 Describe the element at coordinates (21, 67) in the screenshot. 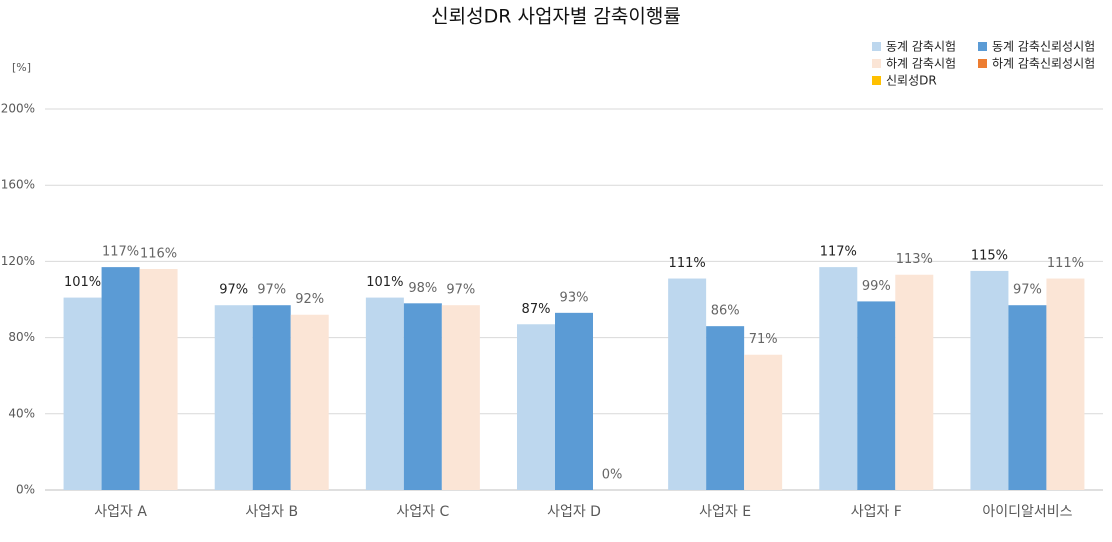

I see `y-axis-label: [%]` at that location.